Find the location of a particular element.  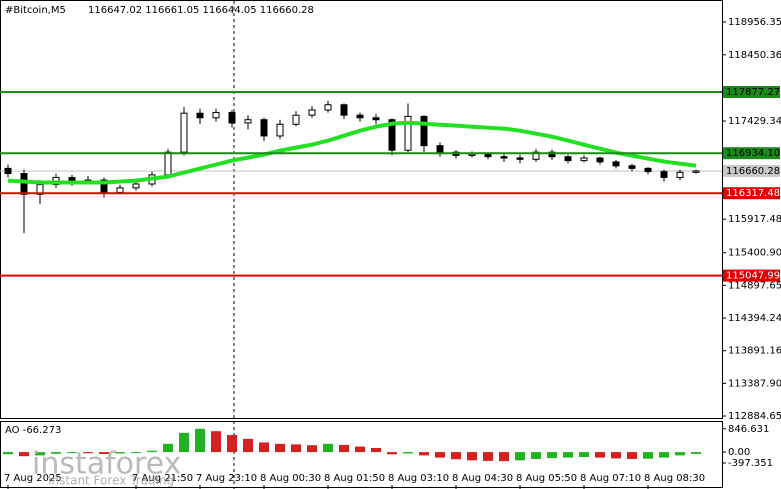

y-tick-label: 112884.65 is located at coordinates (754, 416).